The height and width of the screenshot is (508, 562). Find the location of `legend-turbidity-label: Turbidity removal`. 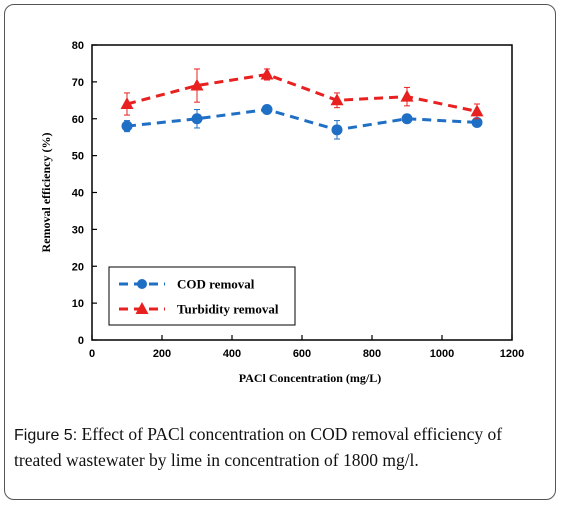

legend-turbidity-label: Turbidity removal is located at coordinates (228, 309).